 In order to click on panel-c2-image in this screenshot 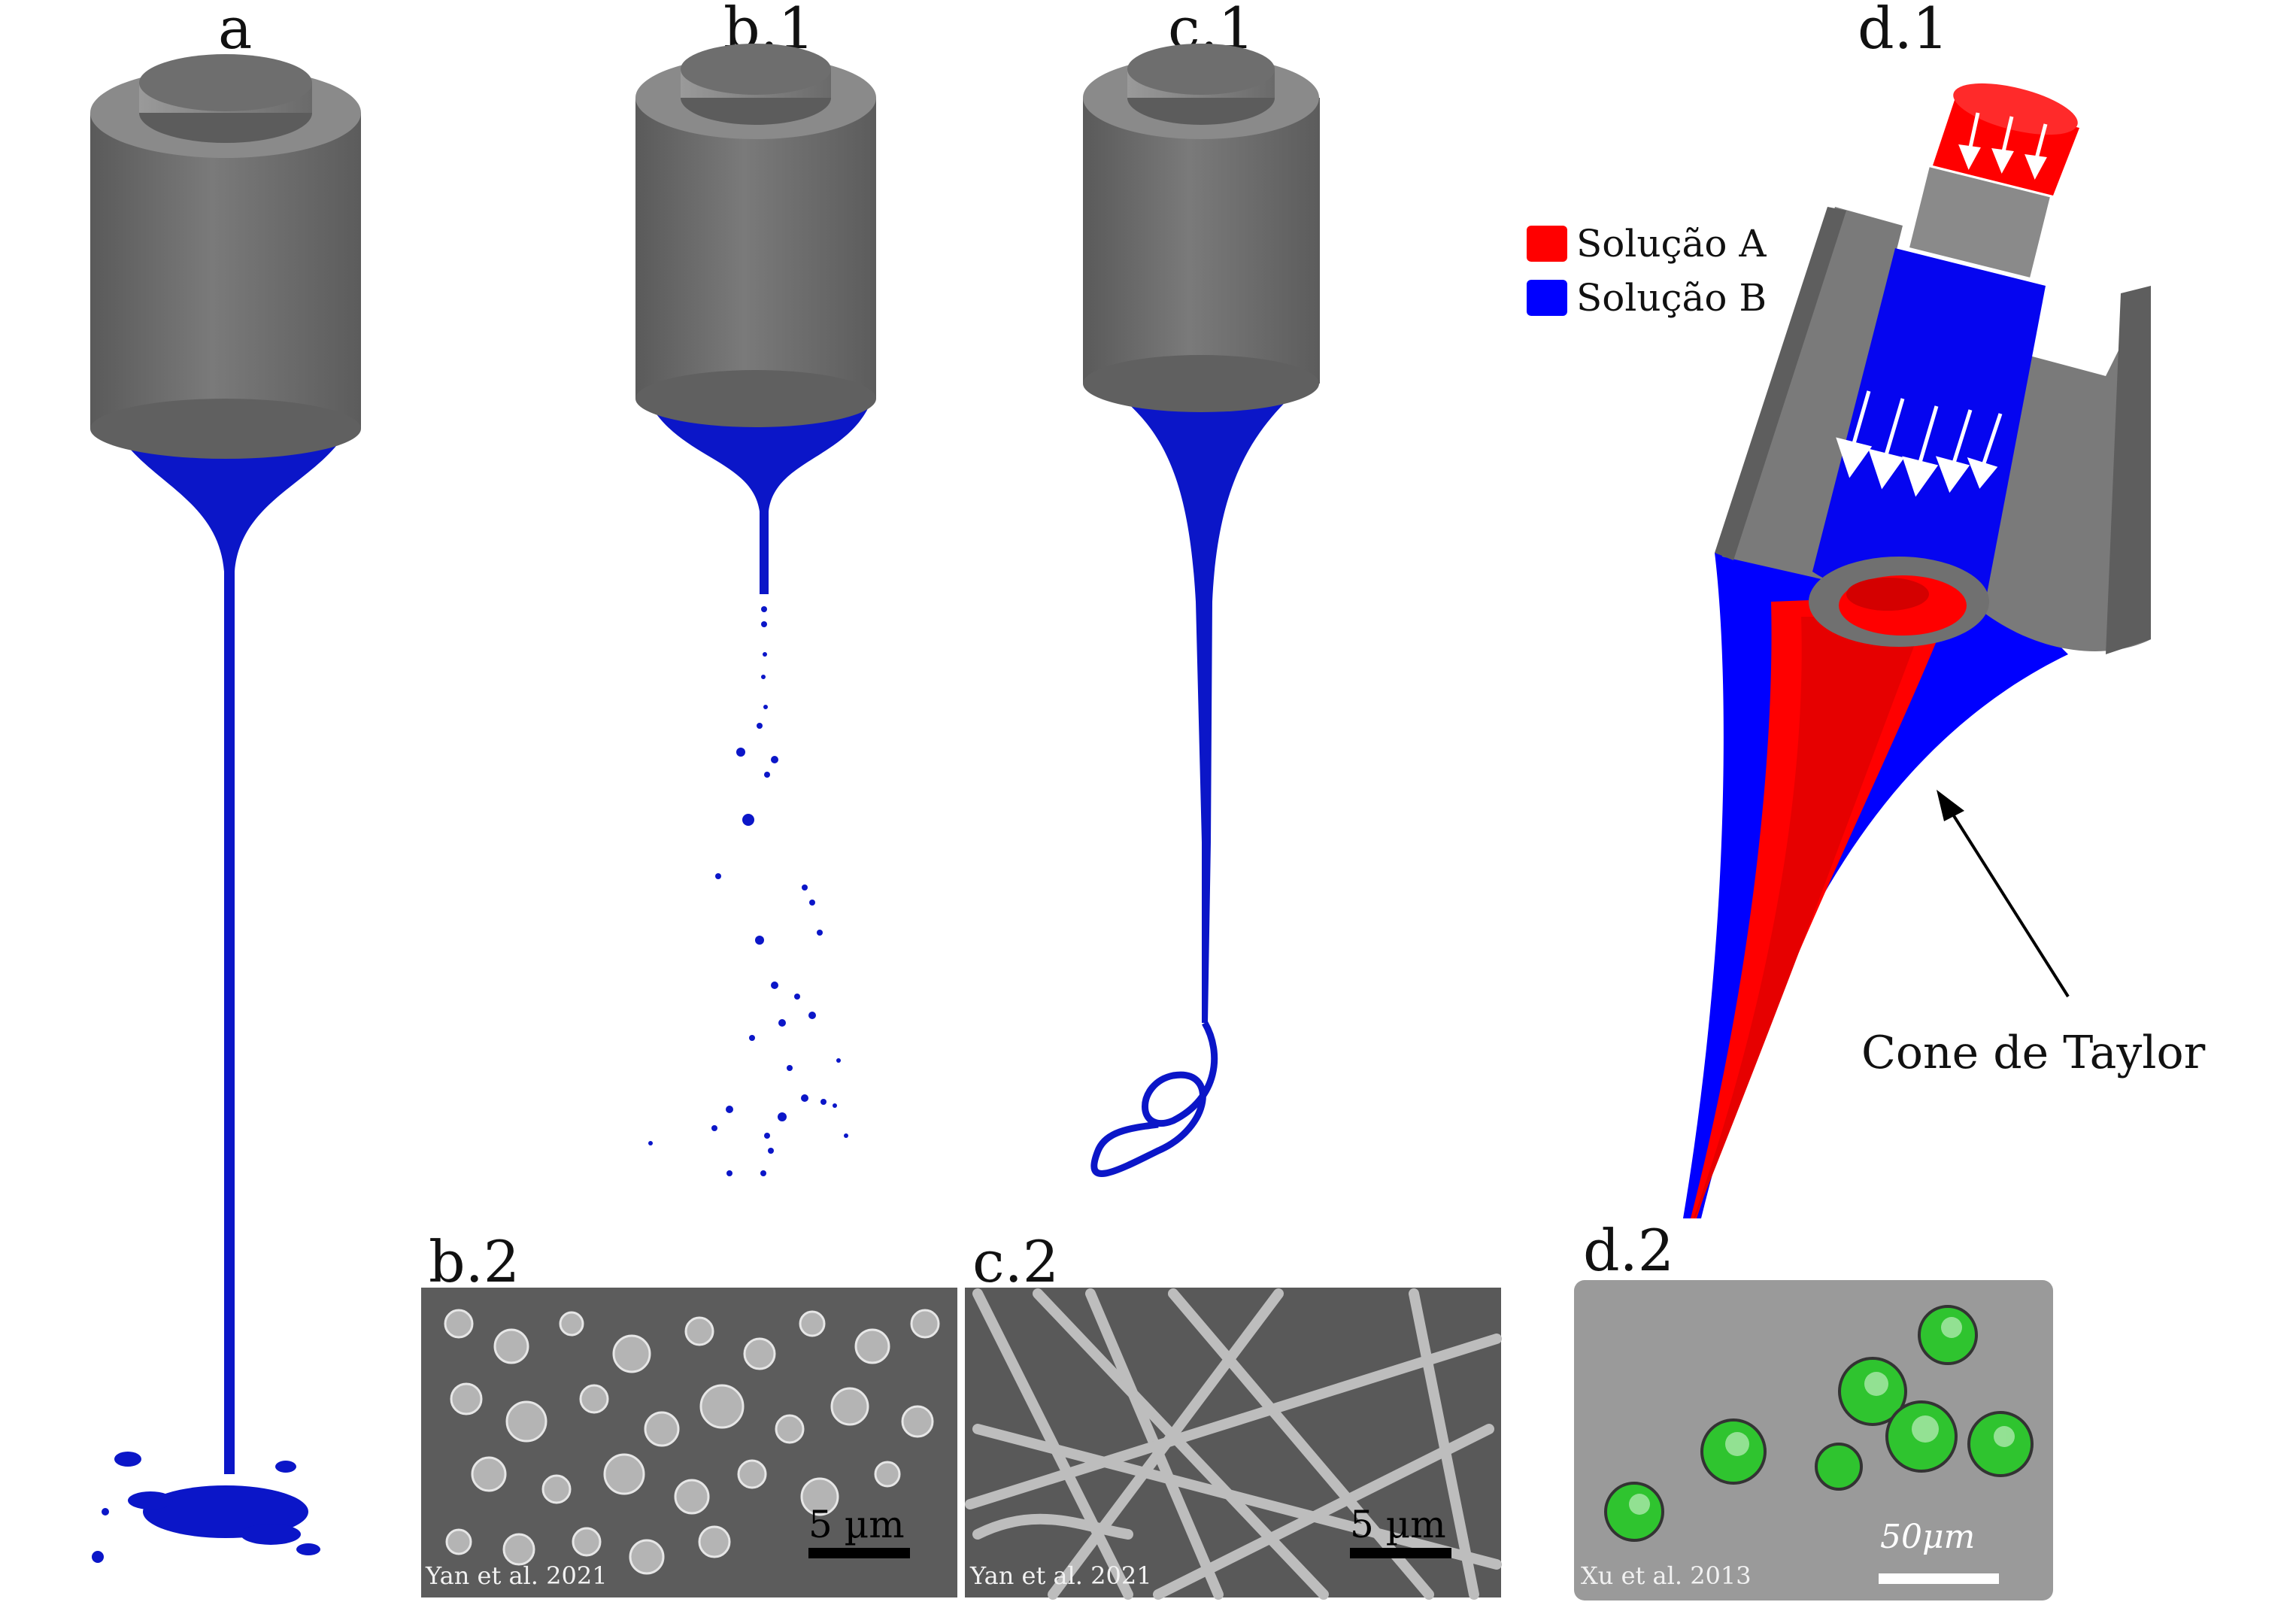, I will do `click(1233, 1444)`.